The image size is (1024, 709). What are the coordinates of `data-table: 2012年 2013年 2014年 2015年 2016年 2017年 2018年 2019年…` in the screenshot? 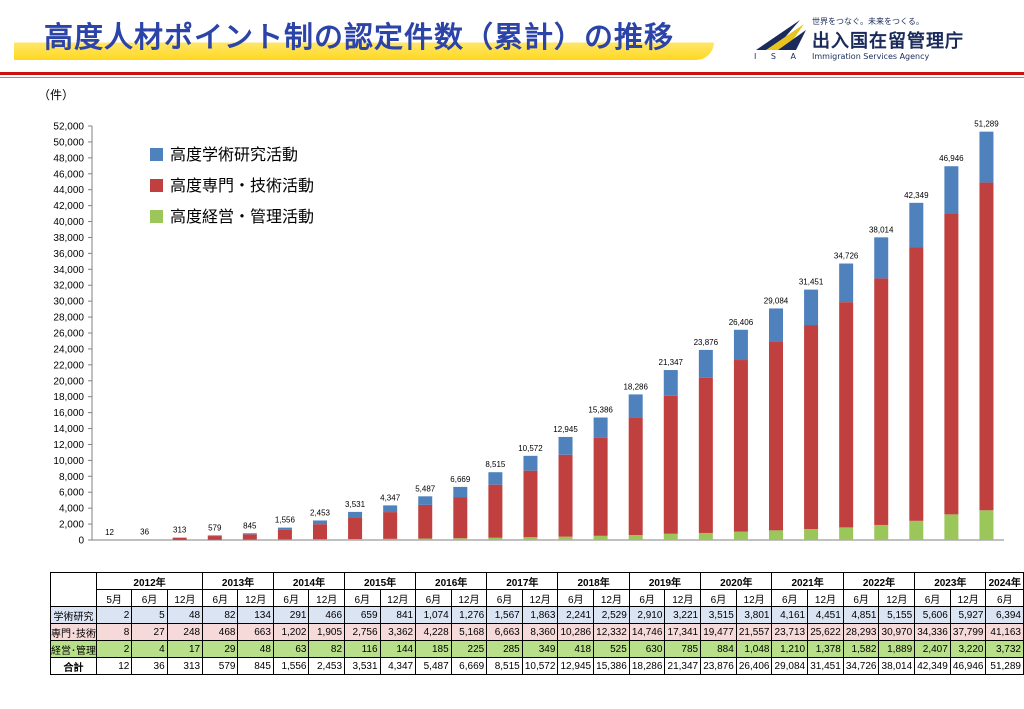 It's located at (537, 623).